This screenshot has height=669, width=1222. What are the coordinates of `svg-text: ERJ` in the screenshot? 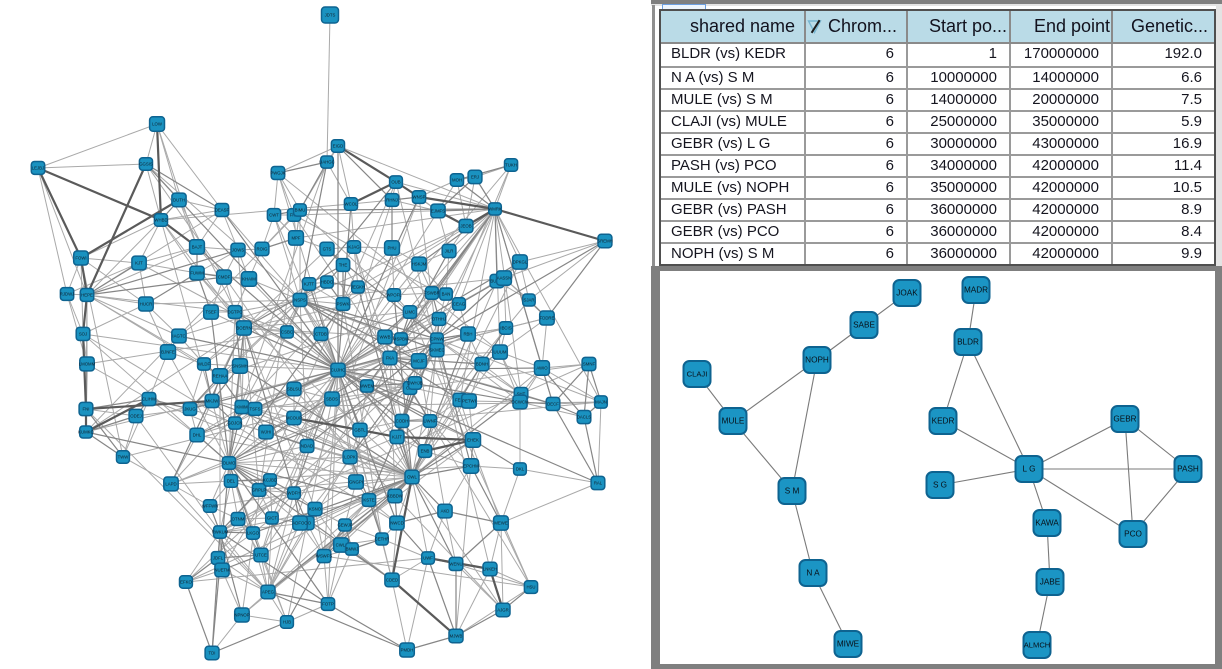 It's located at (475, 177).